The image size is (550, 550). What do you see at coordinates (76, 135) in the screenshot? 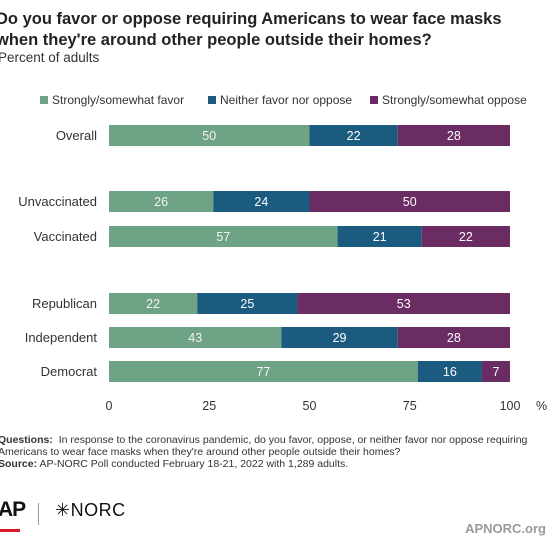
I see `category-label-overall: Overall` at bounding box center [76, 135].